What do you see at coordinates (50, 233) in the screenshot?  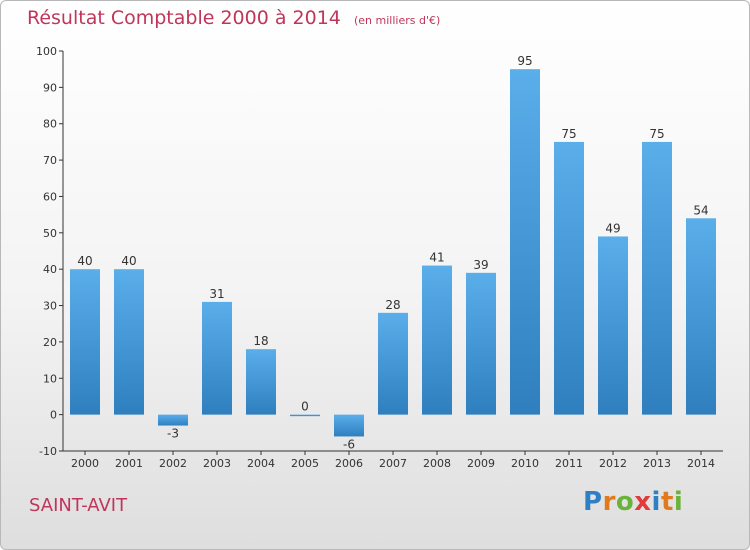 I see `y-tick-label: 50` at bounding box center [50, 233].